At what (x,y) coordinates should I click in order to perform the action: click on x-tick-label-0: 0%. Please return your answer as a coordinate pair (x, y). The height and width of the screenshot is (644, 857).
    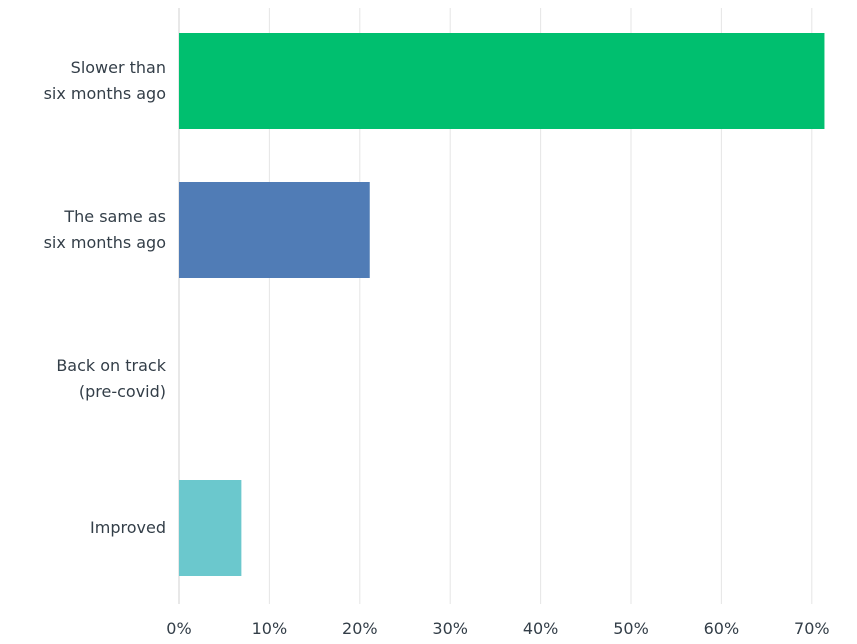
    Looking at the image, I should click on (178, 628).